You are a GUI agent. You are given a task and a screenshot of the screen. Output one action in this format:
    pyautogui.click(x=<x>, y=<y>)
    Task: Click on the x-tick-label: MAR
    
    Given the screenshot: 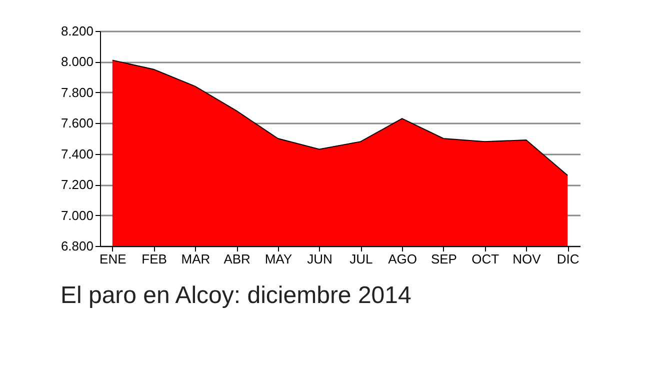 What is the action you would take?
    pyautogui.click(x=195, y=259)
    